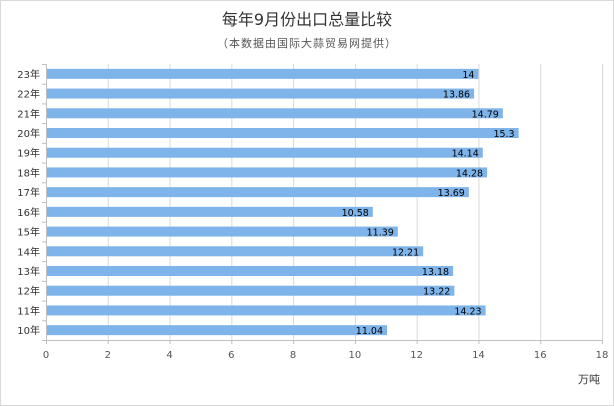  Describe the element at coordinates (28, 271) in the screenshot. I see `category-label: 13年` at that location.